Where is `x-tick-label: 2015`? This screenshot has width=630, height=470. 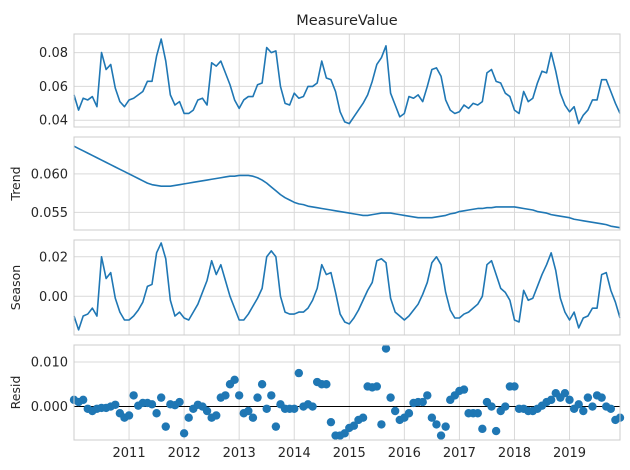
x-tick-label: 2015 is located at coordinates (349, 453).